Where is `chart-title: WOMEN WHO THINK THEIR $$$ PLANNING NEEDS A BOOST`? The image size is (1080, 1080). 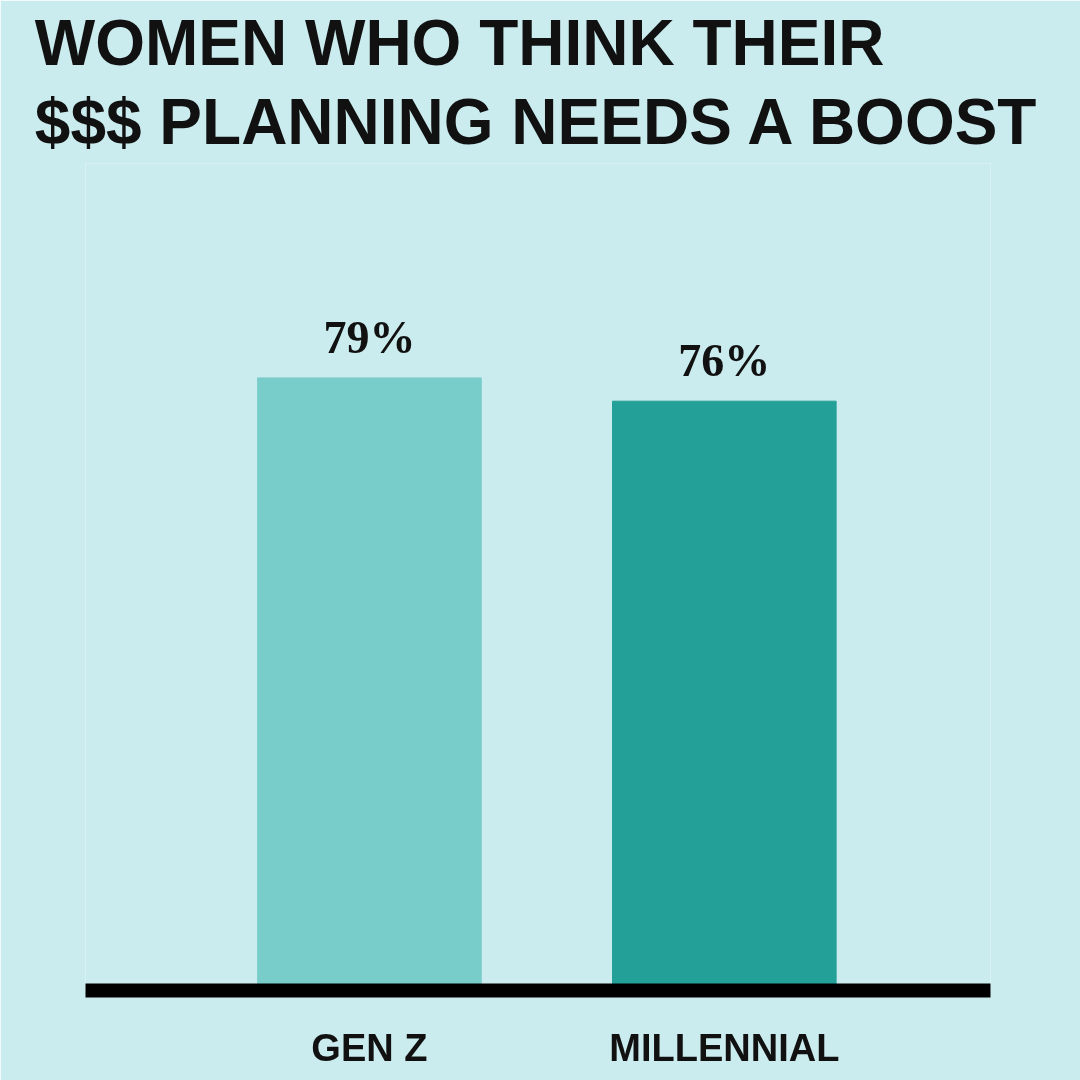
chart-title: WOMEN WHO THINK THEIR $$$ PLANNING NEEDS A BOOST is located at coordinates (535, 83).